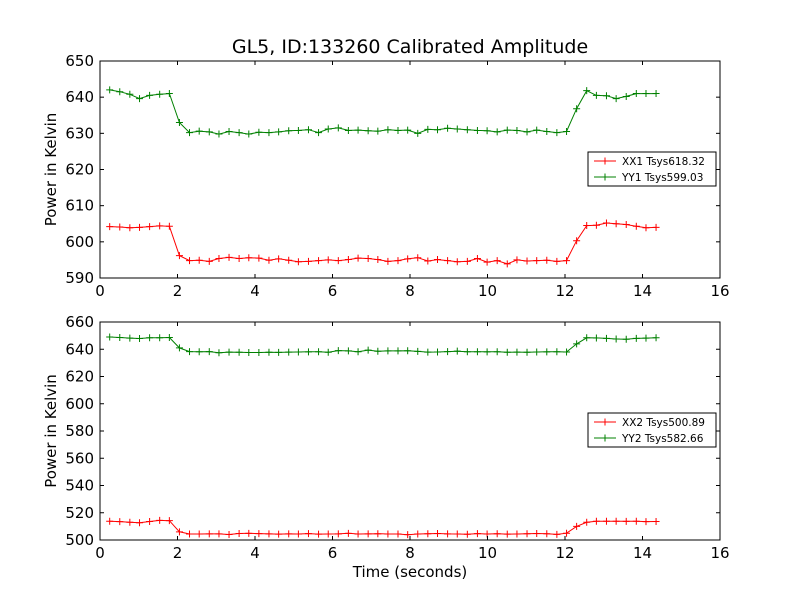 The width and height of the screenshot is (800, 600). Describe the element at coordinates (410, 47) in the screenshot. I see `chart-title: GL5, ID:133260 Calibrated Amplitude` at that location.